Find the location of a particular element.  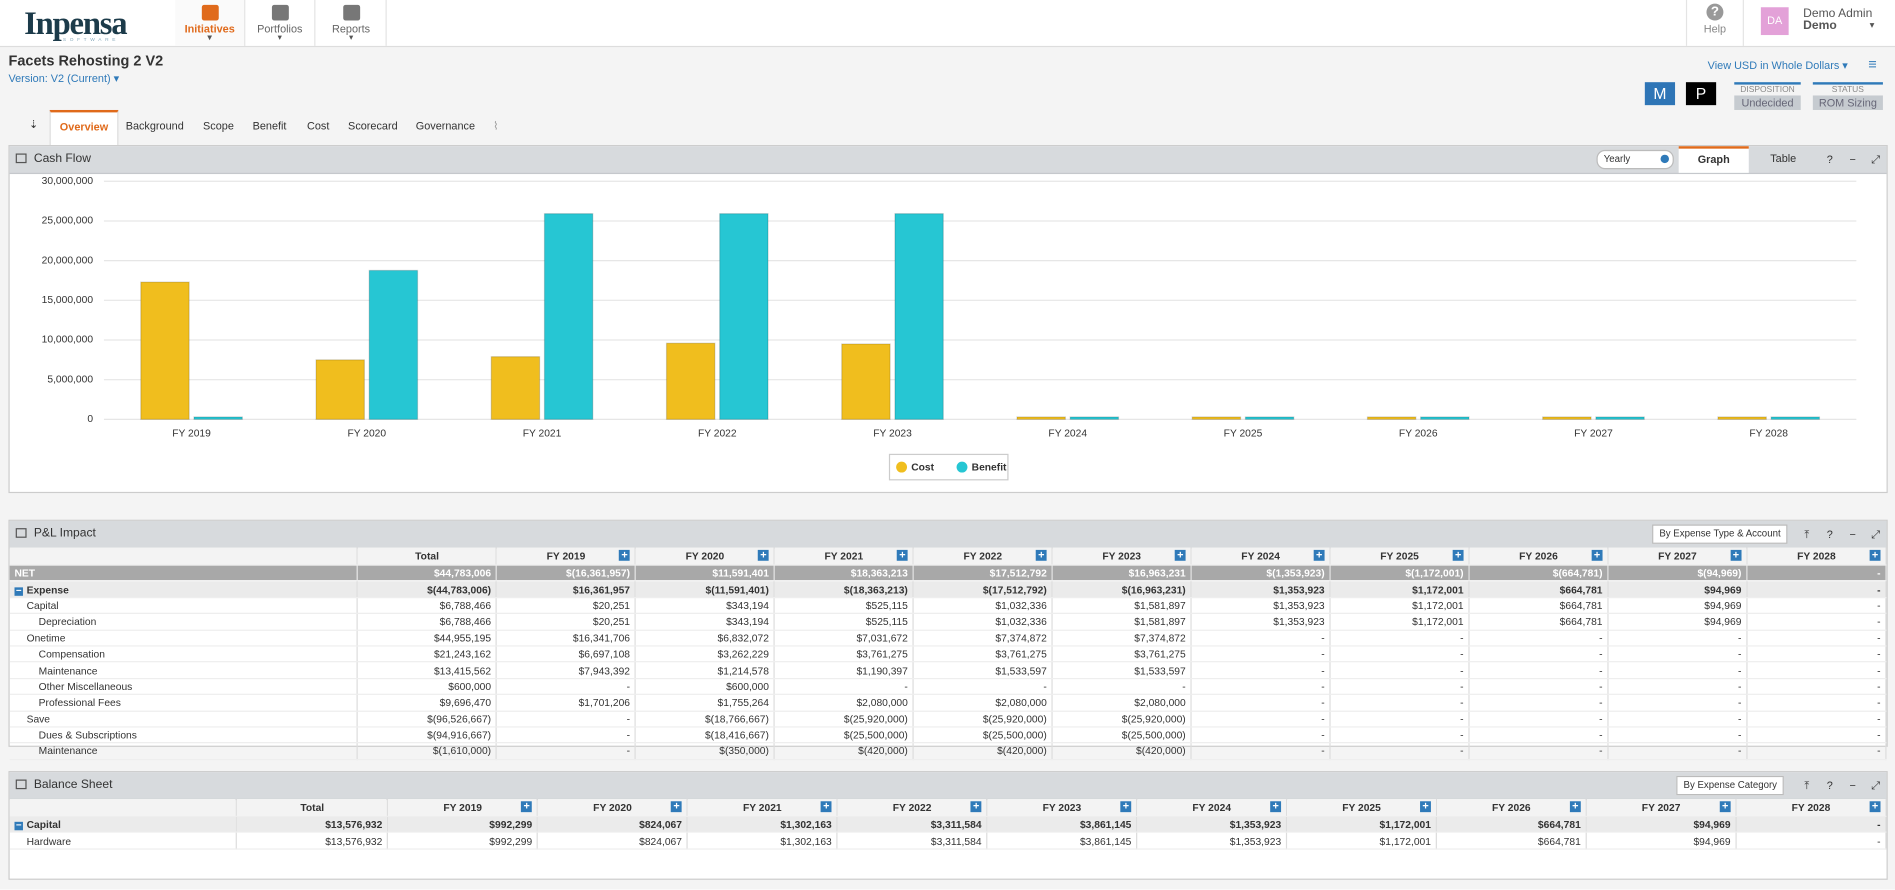

nav-reports: Reports ▾ is located at coordinates (352, 23).